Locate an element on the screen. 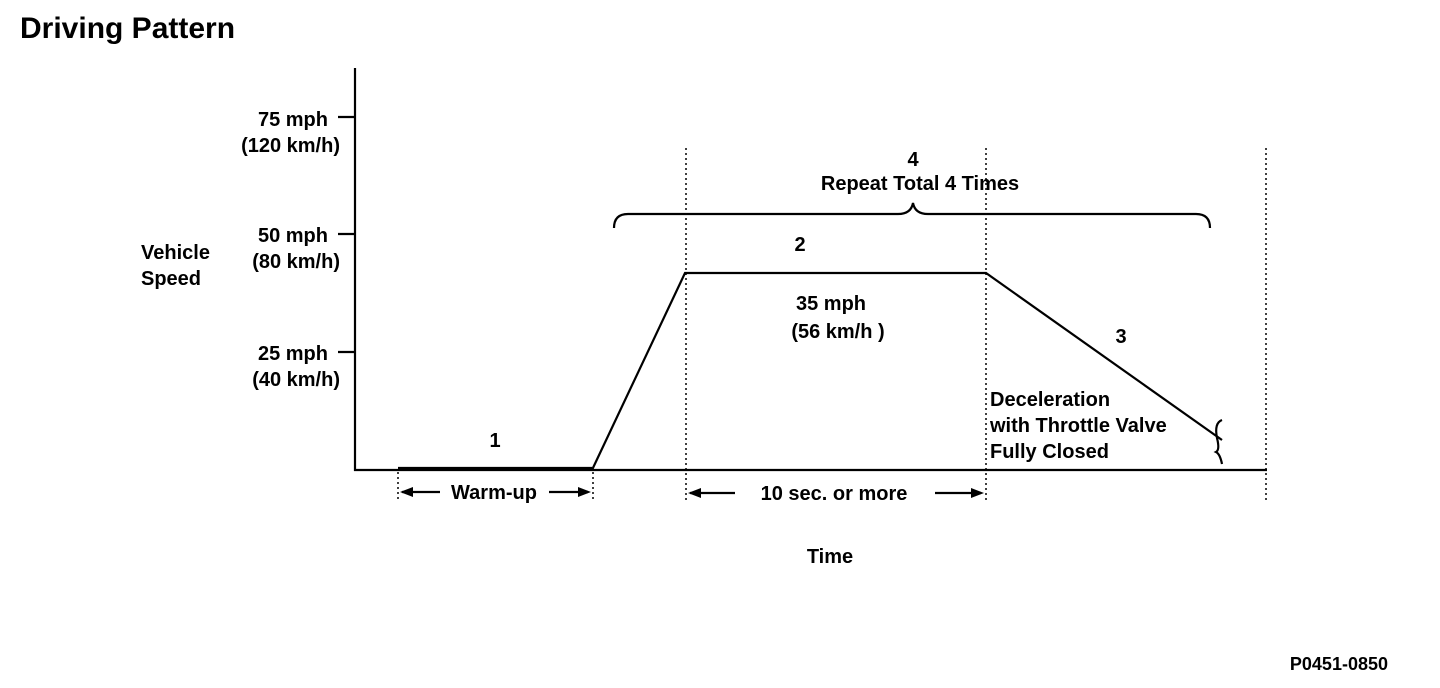 This screenshot has width=1440, height=688. duration-arrow-left-head is located at coordinates (694, 493).